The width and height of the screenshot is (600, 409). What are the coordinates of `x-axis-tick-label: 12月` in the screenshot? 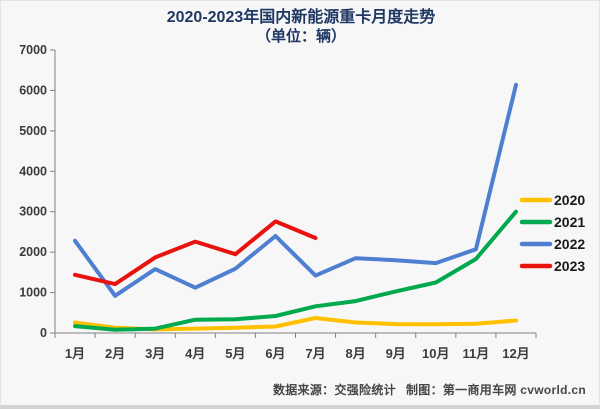 It's located at (515, 353).